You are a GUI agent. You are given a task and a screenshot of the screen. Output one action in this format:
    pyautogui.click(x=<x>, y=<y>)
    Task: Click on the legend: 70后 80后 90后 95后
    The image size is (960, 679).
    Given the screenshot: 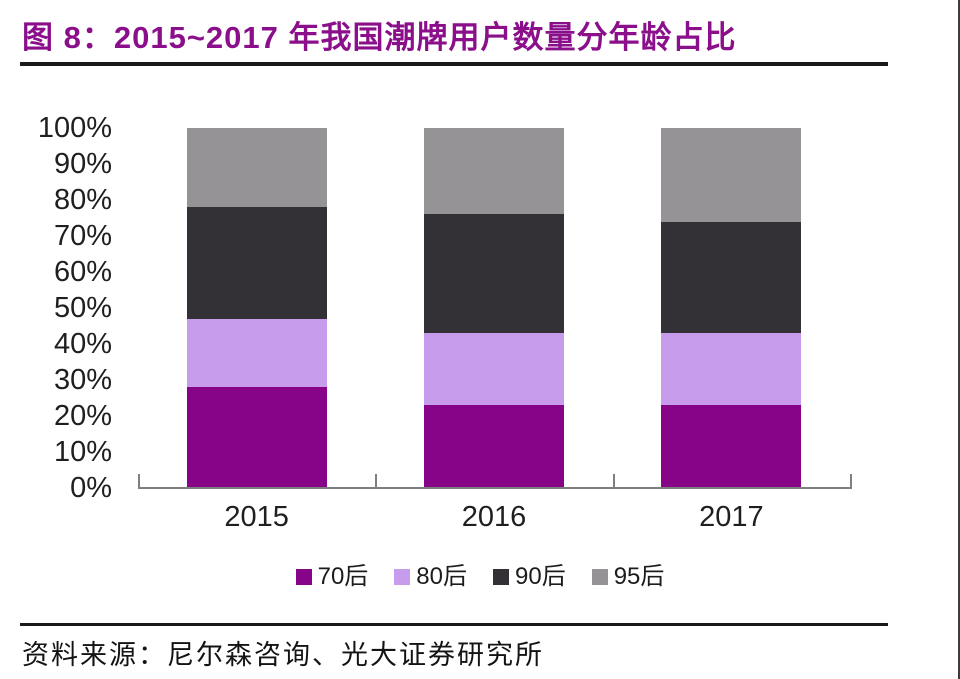 What is the action you would take?
    pyautogui.click(x=480, y=577)
    